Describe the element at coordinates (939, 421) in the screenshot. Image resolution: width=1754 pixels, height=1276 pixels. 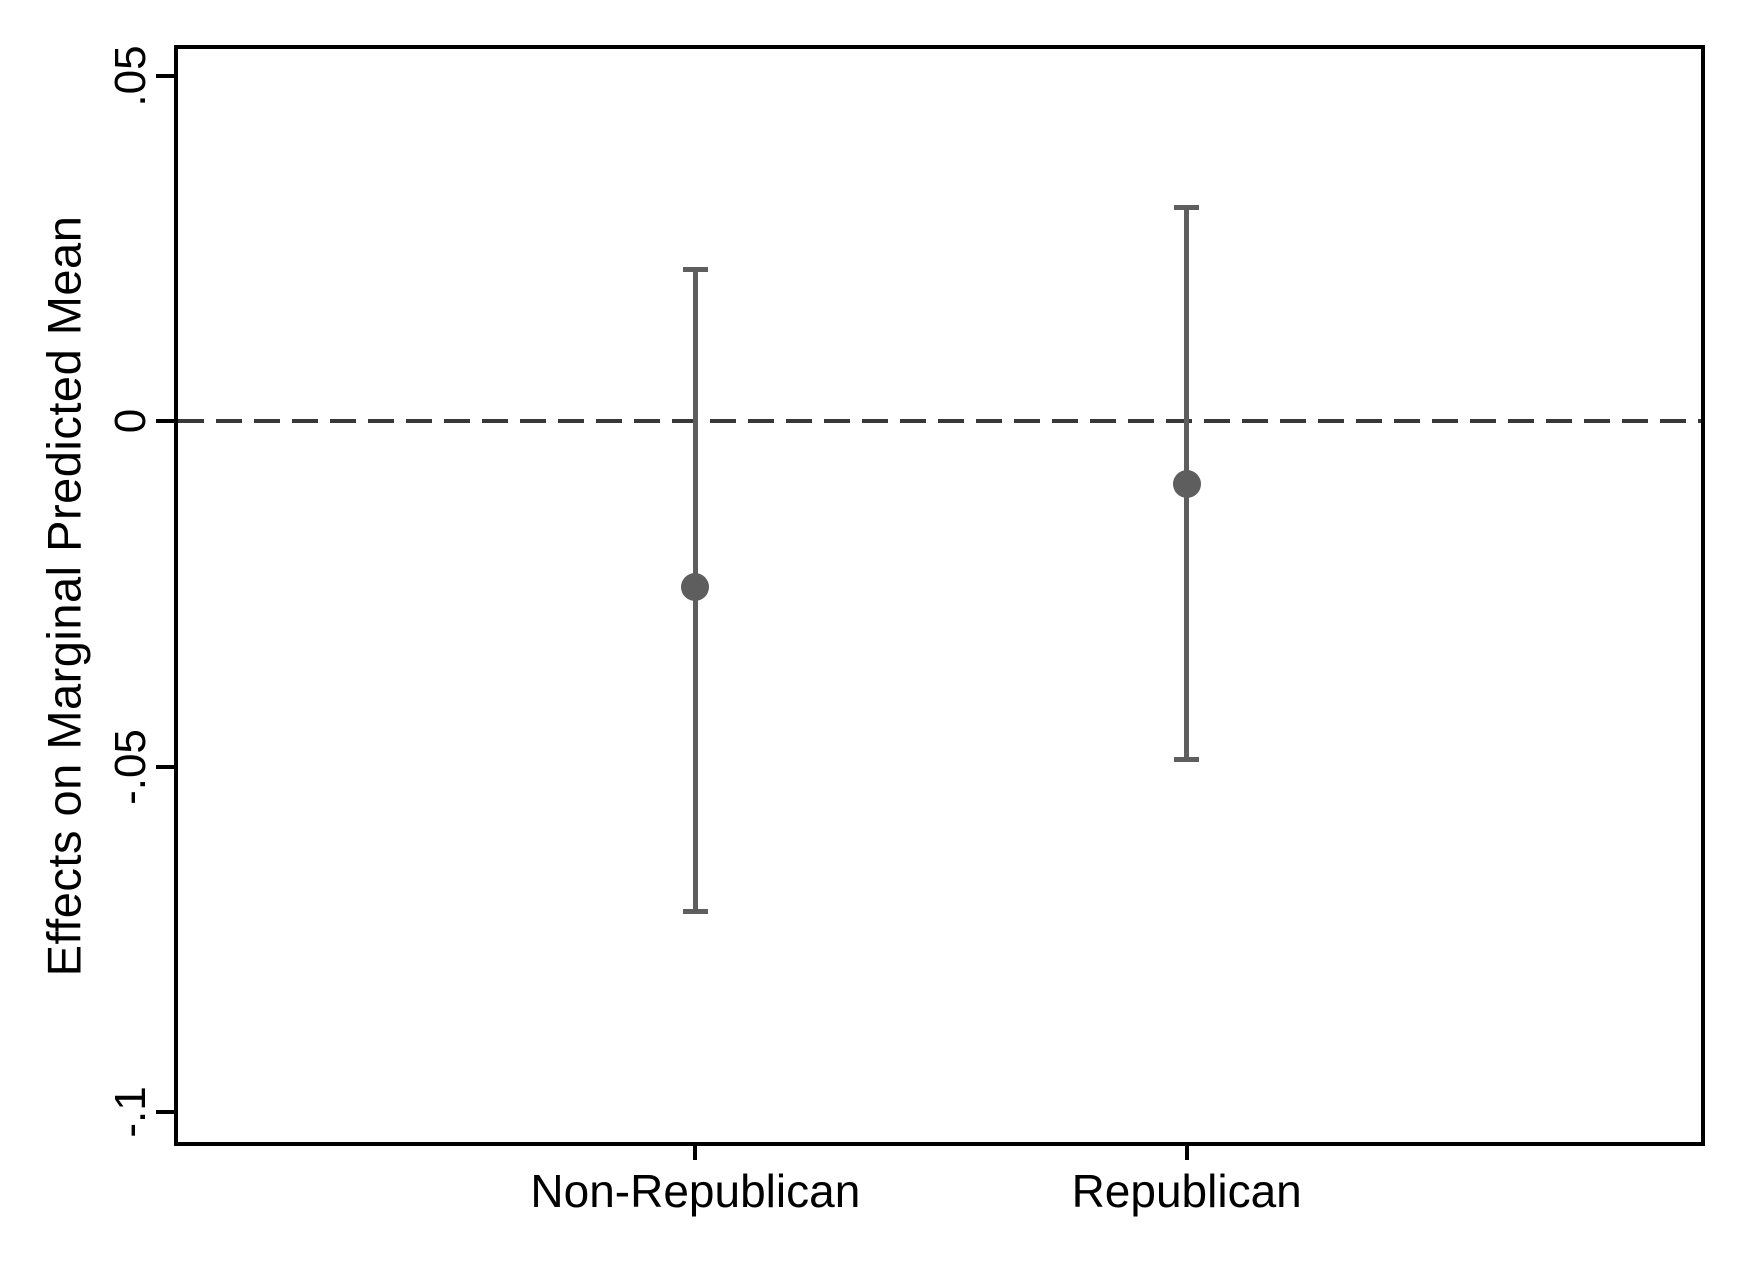
I see `zero-reference-line` at that location.